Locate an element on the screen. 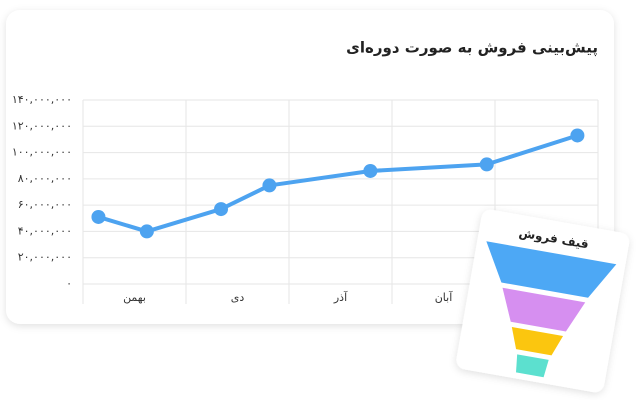 This screenshot has width=640, height=404. y-tick-label: ۰ is located at coordinates (69, 283).